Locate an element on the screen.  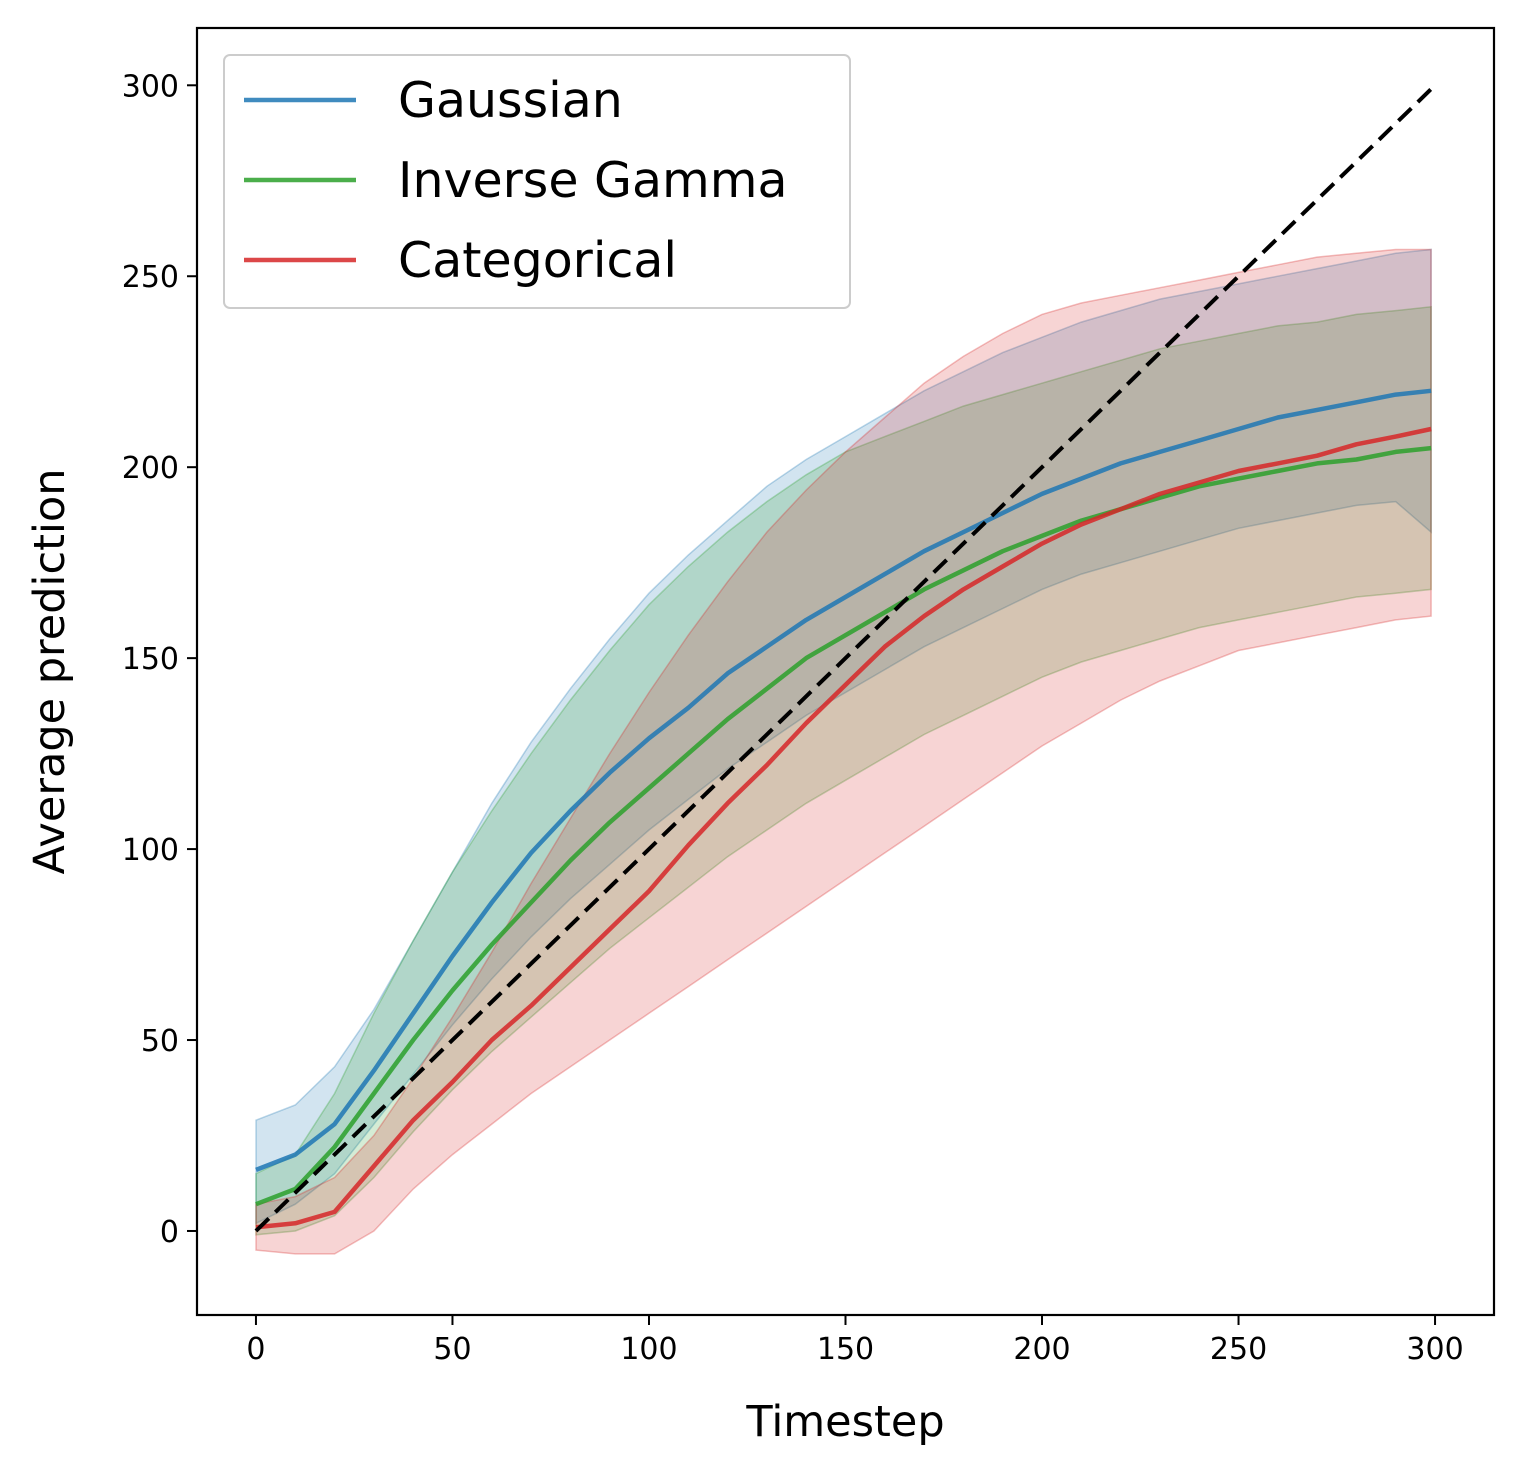
x-tick-label: 0 is located at coordinates (255, 1349).